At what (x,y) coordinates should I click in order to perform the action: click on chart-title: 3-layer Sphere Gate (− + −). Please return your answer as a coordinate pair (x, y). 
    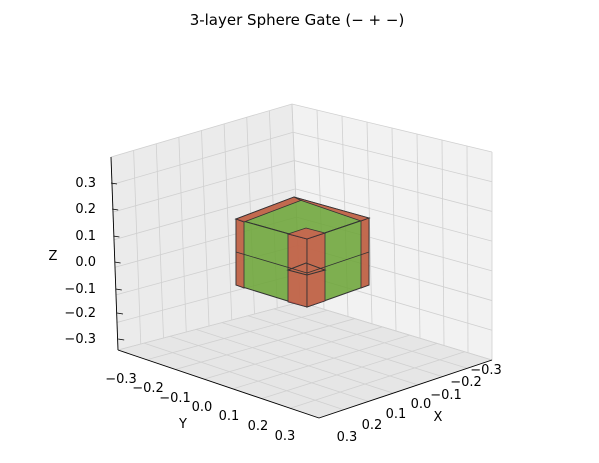
    Looking at the image, I should click on (297, 20).